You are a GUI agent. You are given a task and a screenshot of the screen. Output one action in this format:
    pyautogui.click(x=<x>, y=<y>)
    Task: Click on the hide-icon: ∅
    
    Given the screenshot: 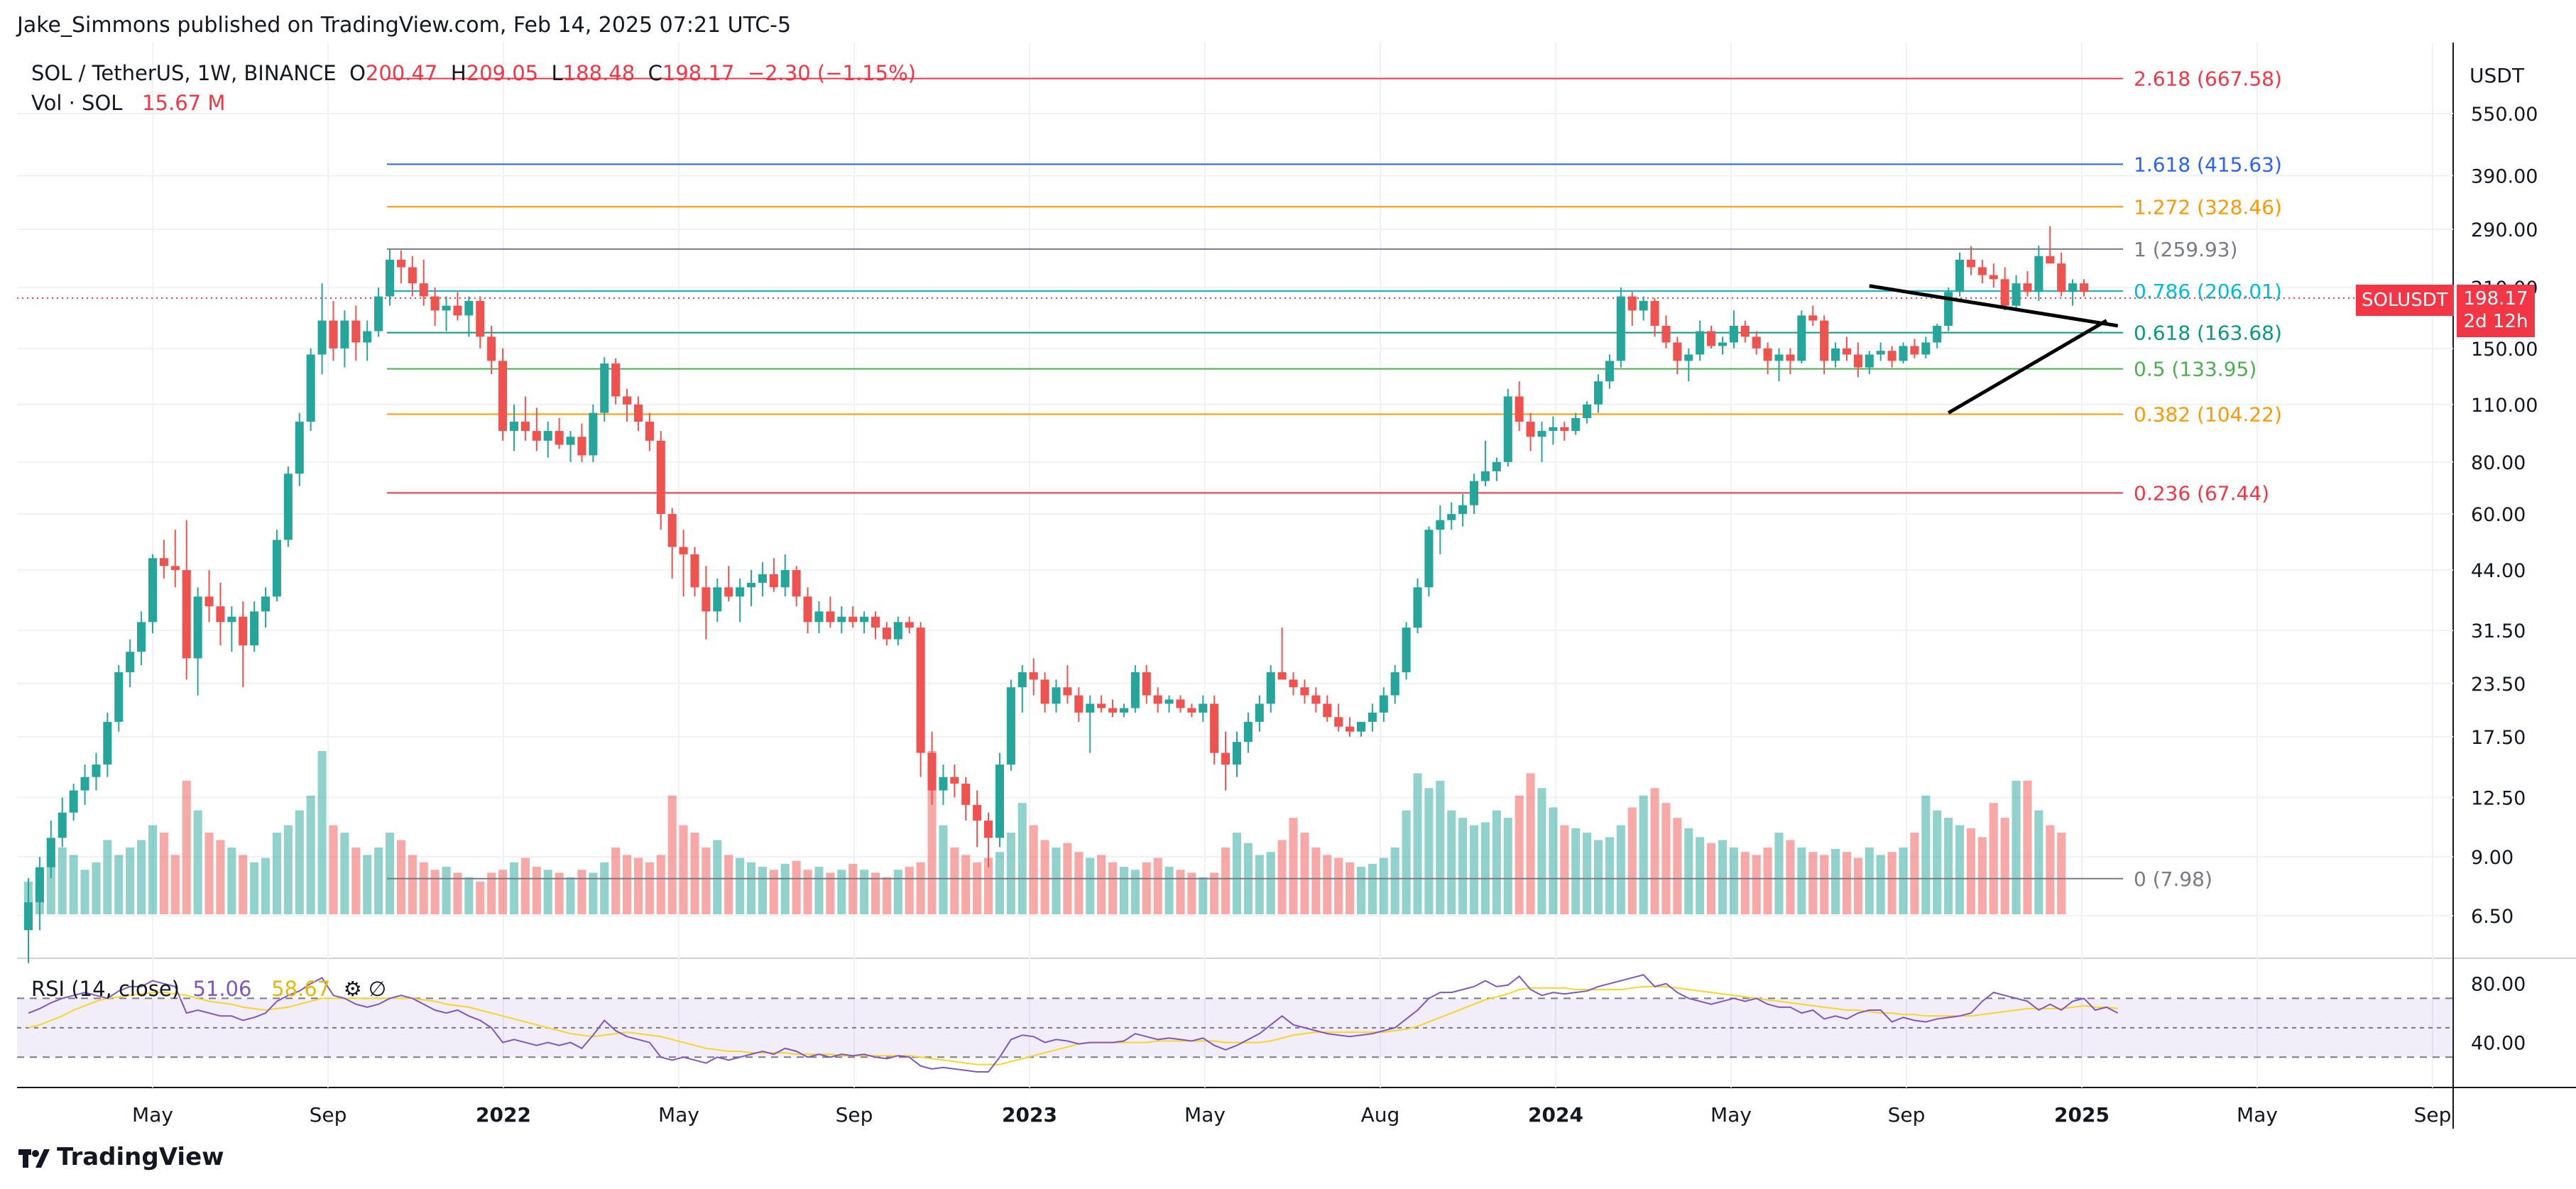 What is the action you would take?
    pyautogui.click(x=377, y=989)
    